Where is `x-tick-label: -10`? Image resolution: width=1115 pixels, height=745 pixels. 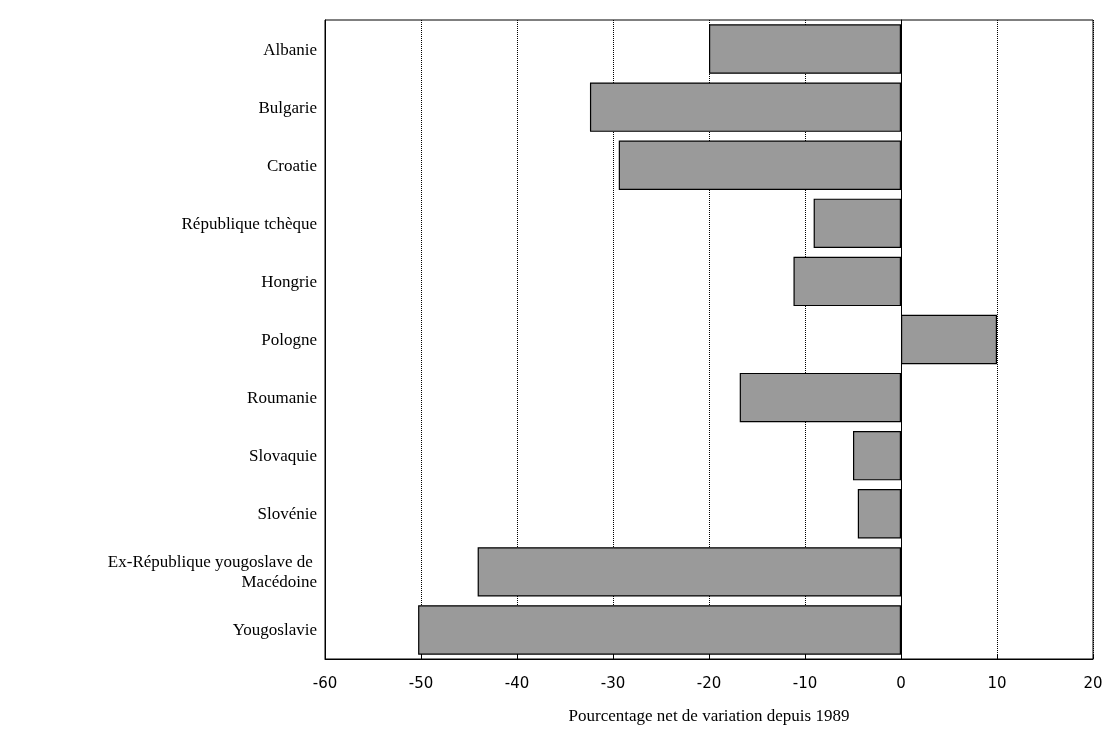
x-tick-label: -10 is located at coordinates (805, 682).